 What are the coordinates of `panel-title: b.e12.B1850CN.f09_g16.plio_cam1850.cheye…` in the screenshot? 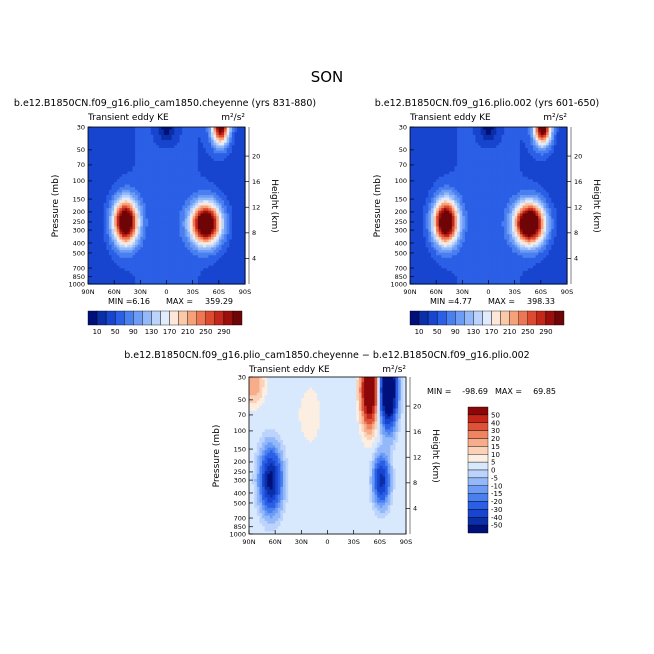 It's located at (165, 103).